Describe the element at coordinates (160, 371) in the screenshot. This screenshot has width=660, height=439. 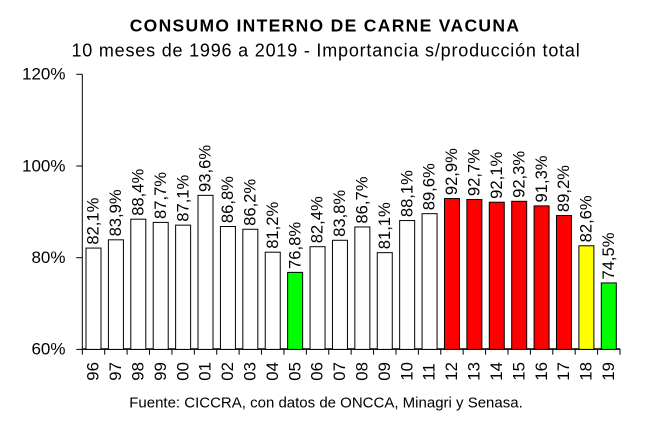
I see `svg-text: 99` at that location.